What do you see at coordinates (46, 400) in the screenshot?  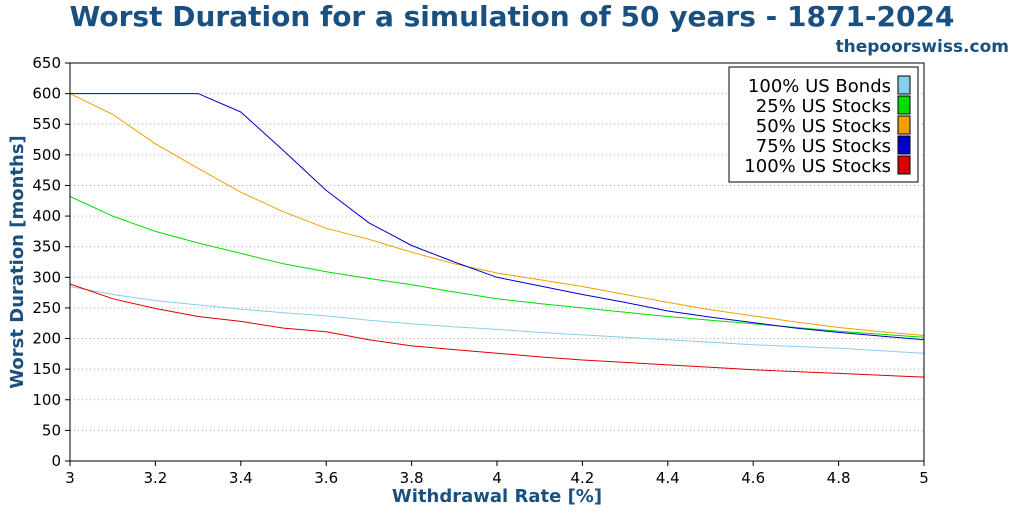 I see `y-tick-label: 100` at bounding box center [46, 400].